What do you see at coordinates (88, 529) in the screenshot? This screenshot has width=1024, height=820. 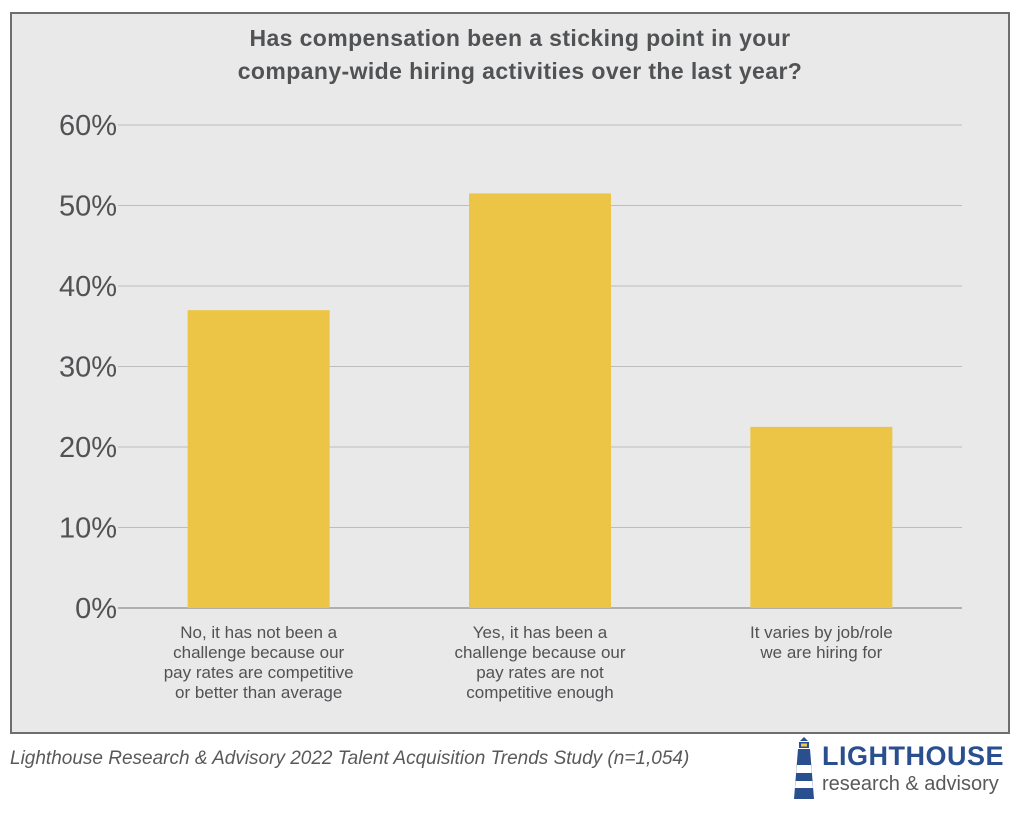 I see `y-tick-label: 10%` at bounding box center [88, 529].